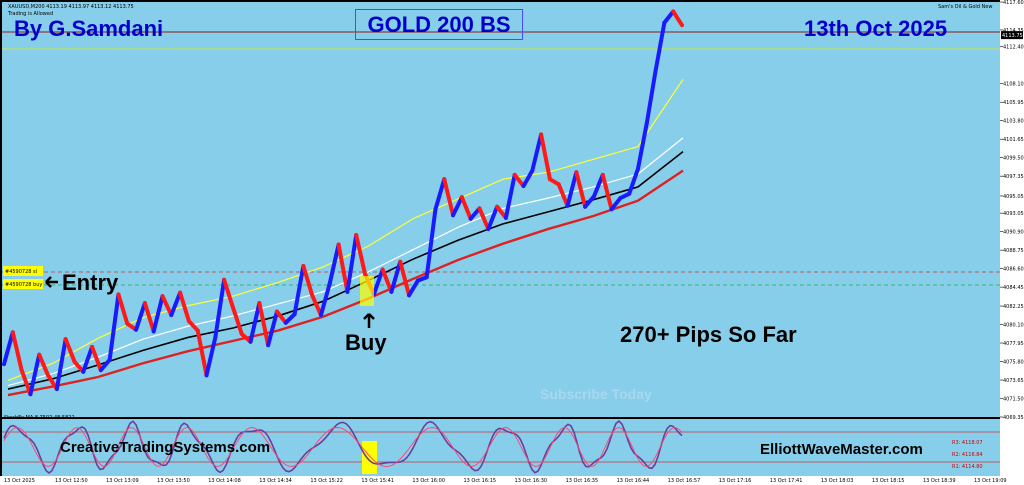 Image resolution: width=1024 pixels, height=485 pixels. I want to click on x-tick-label: 13 Oct 15:41, so click(377, 481).